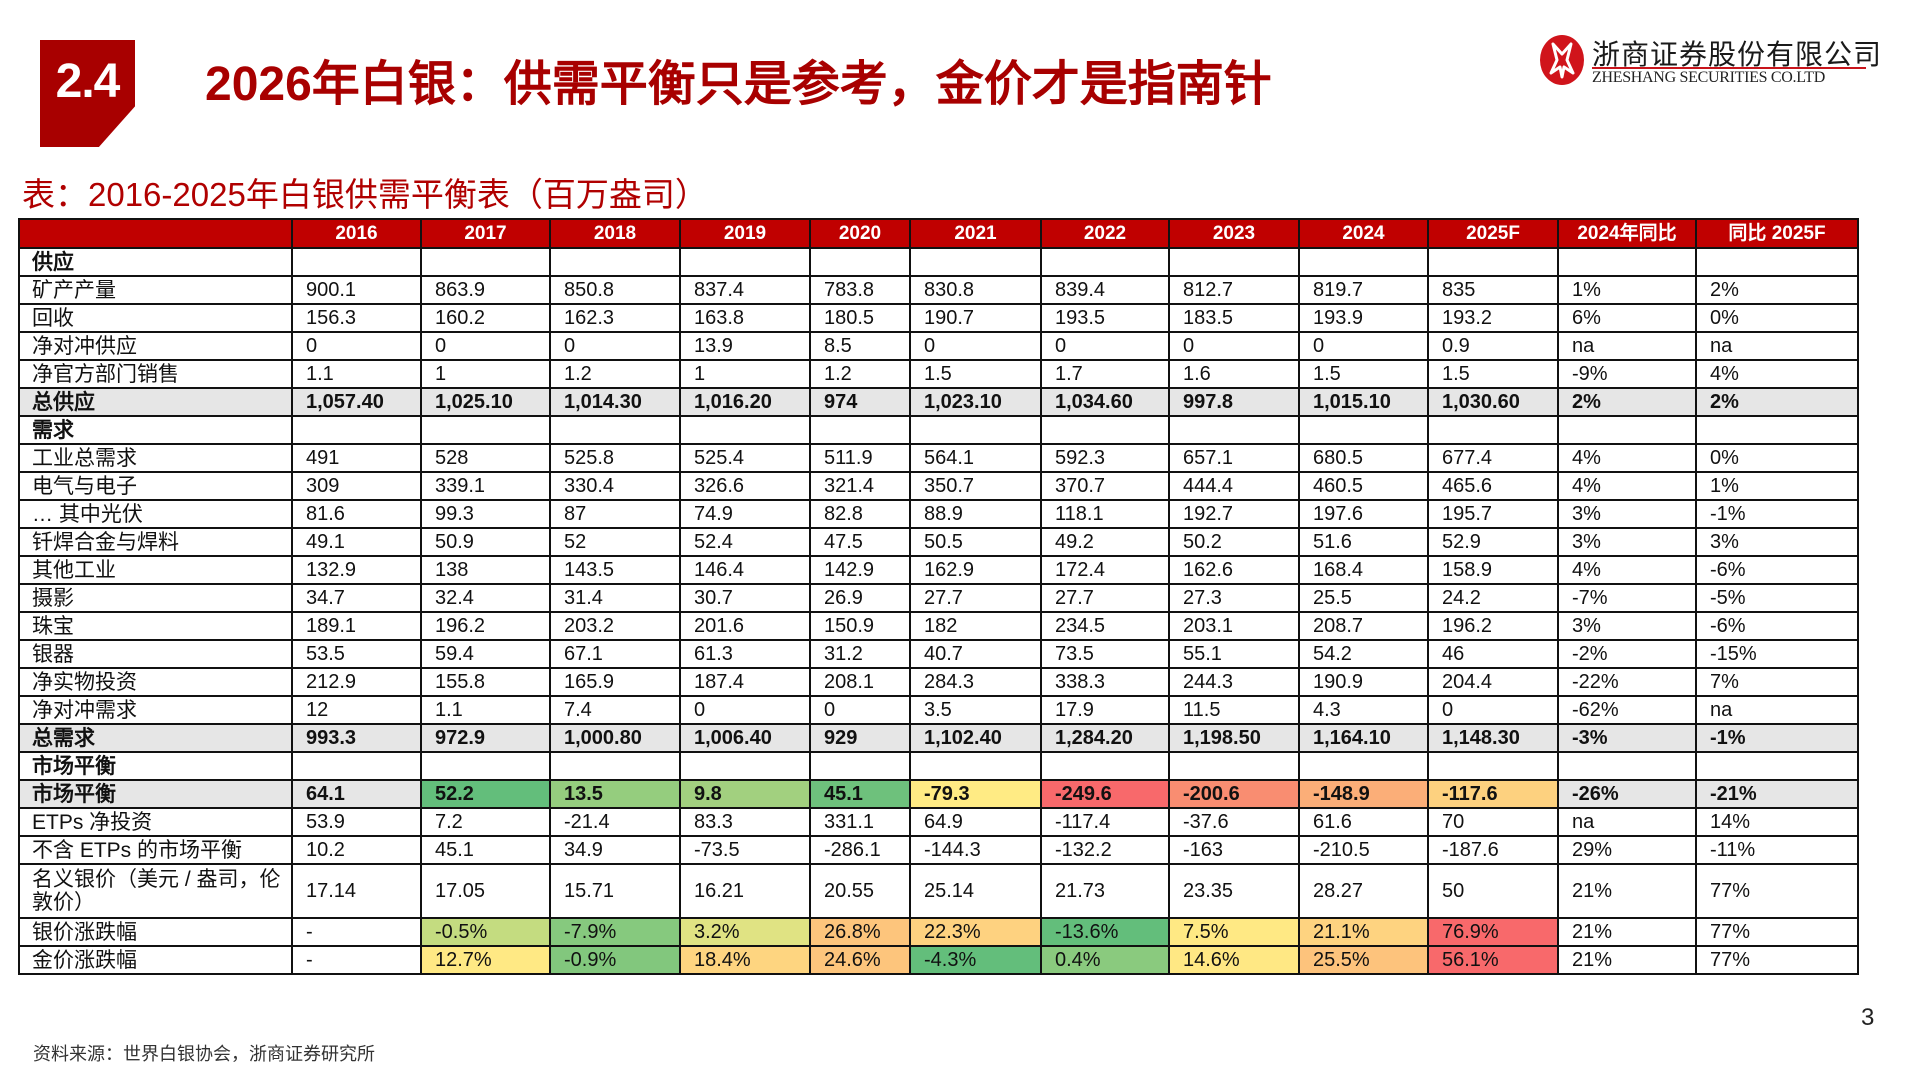 The width and height of the screenshot is (1920, 1080). What do you see at coordinates (155, 233) in the screenshot?
I see `column-header-label` at bounding box center [155, 233].